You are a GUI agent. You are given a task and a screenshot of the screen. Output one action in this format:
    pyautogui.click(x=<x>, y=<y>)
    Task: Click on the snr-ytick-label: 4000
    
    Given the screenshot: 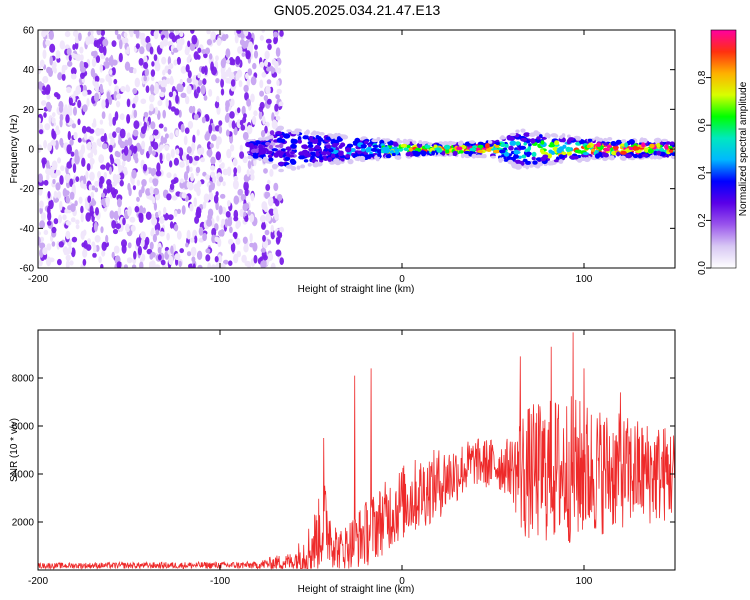 What is the action you would take?
    pyautogui.click(x=23, y=475)
    